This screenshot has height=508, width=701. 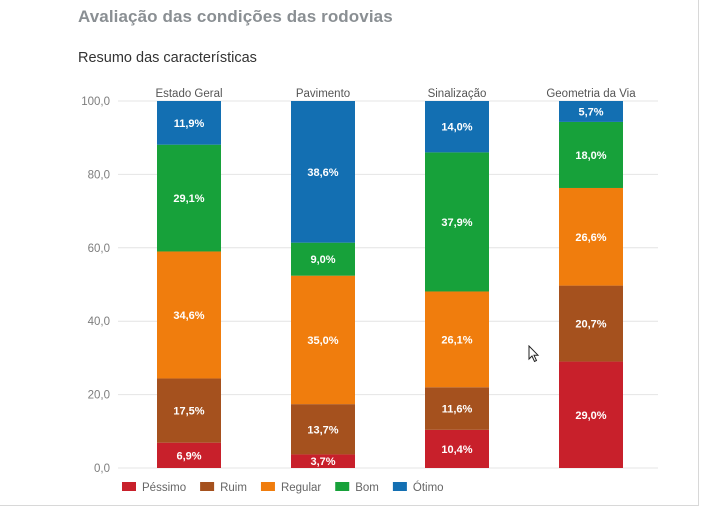 What do you see at coordinates (428, 487) in the screenshot?
I see `legend-label: Ótimo` at bounding box center [428, 487].